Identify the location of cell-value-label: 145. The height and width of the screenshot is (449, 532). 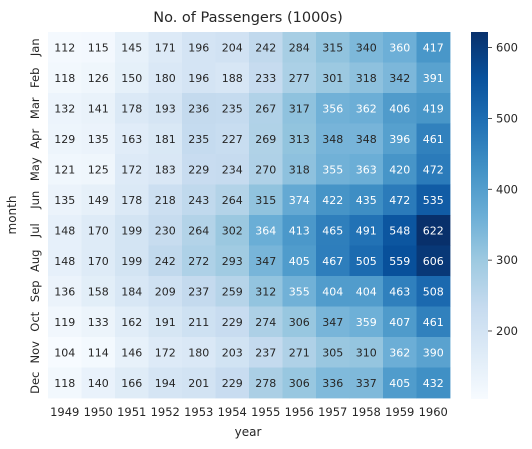
(131, 47).